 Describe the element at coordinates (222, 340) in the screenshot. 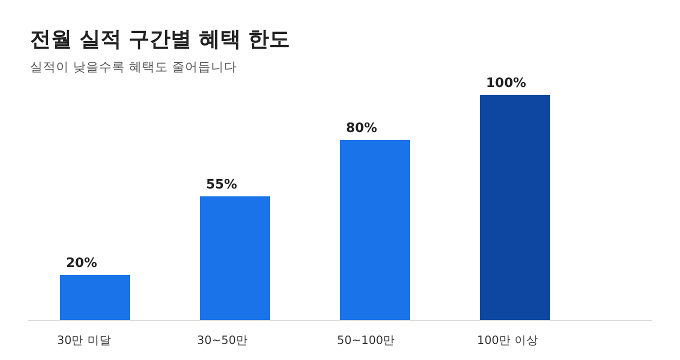

I see `x-tick-label: 30~50만` at that location.